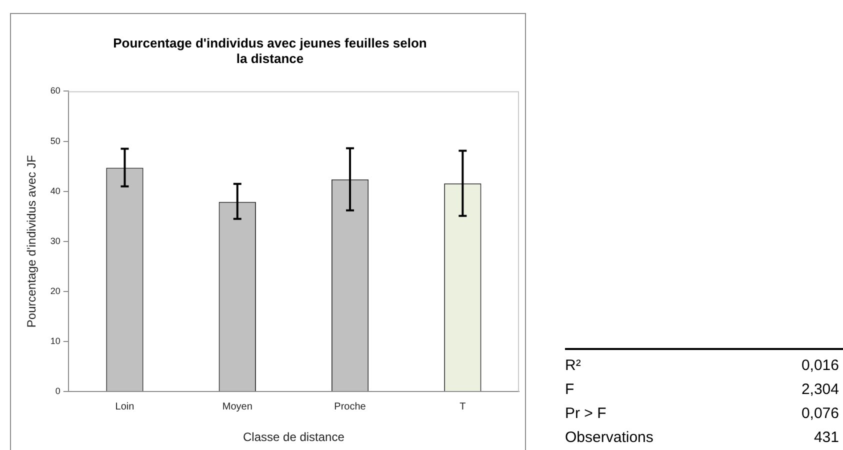 The width and height of the screenshot is (843, 450). Describe the element at coordinates (820, 366) in the screenshot. I see `text: 0,016` at that location.